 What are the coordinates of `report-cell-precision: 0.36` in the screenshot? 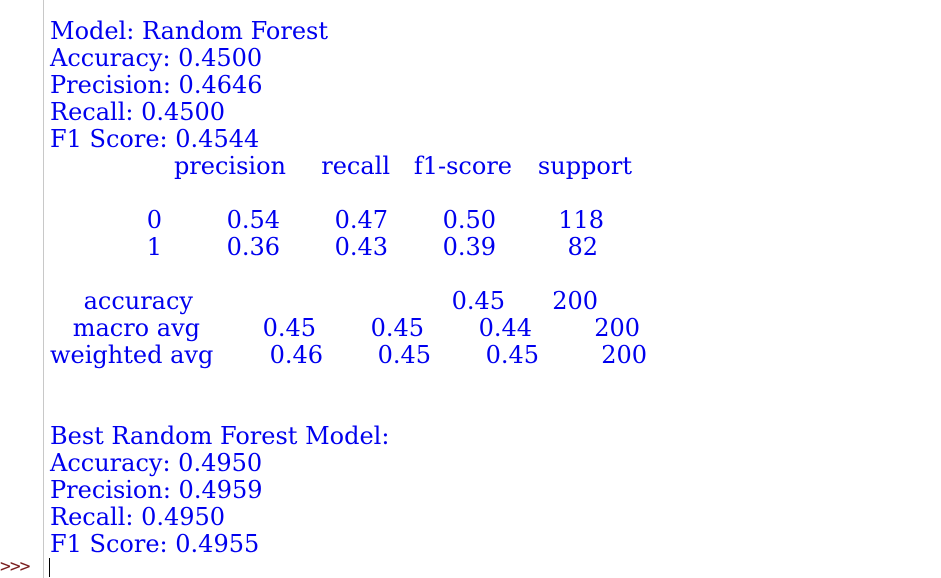 It's located at (253, 247).